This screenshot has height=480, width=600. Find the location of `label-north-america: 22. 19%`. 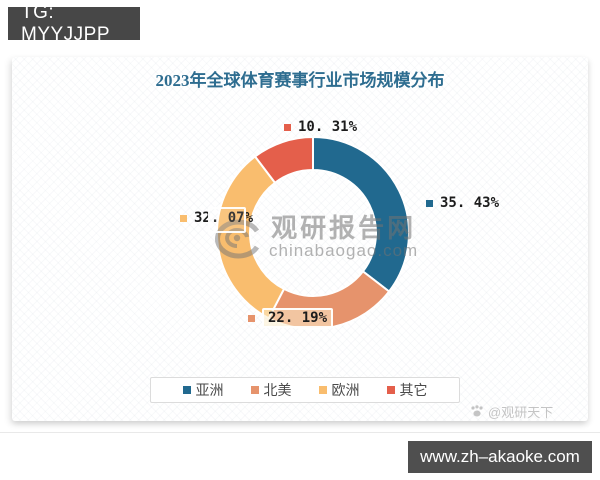

label-north-america: 22. 19% is located at coordinates (291, 318).